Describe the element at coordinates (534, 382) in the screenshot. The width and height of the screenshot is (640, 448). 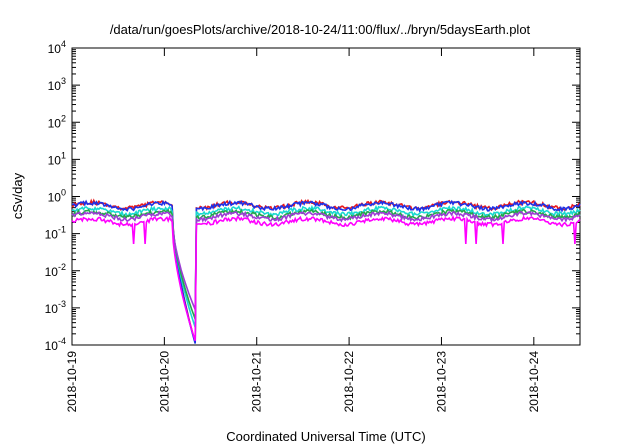
I see `x-tick-label: 2018-10-24` at that location.